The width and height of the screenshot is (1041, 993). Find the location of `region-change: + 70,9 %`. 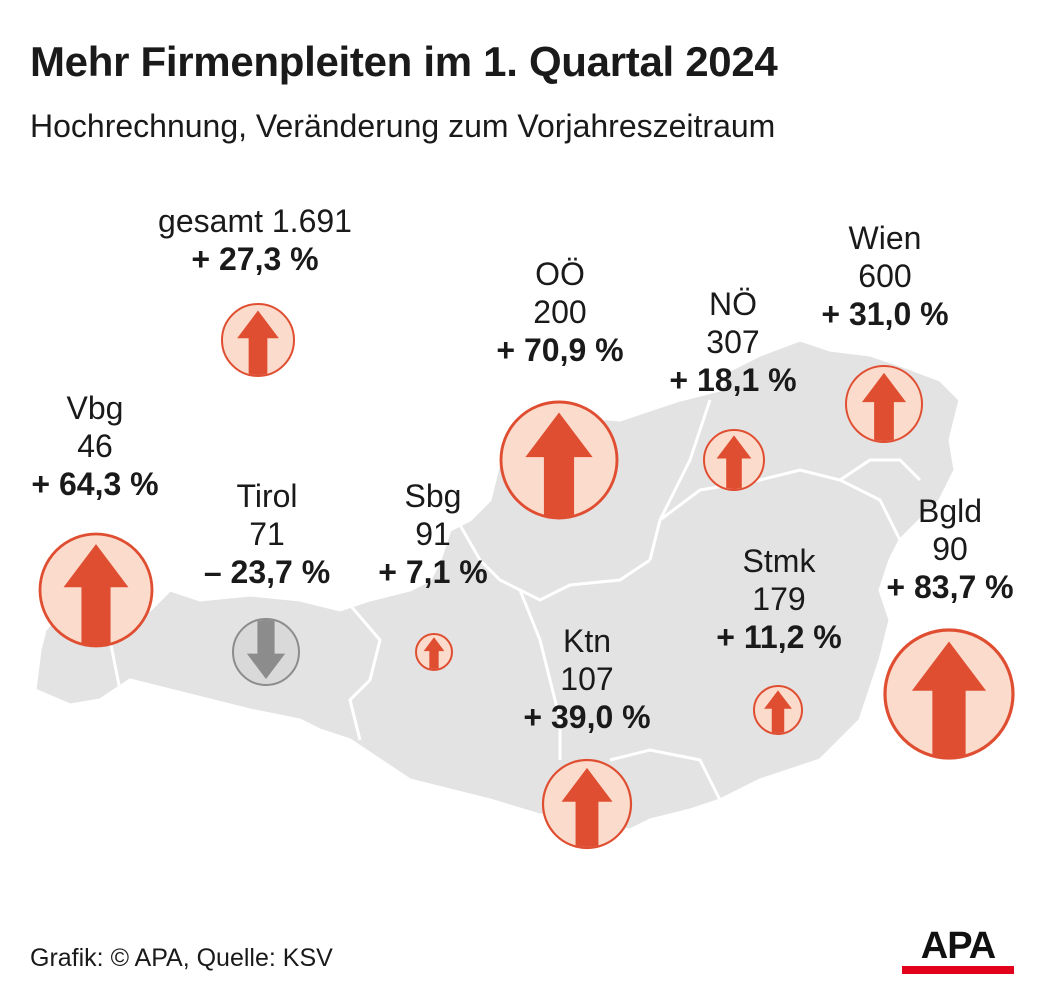

region-change: + 70,9 % is located at coordinates (560, 350).